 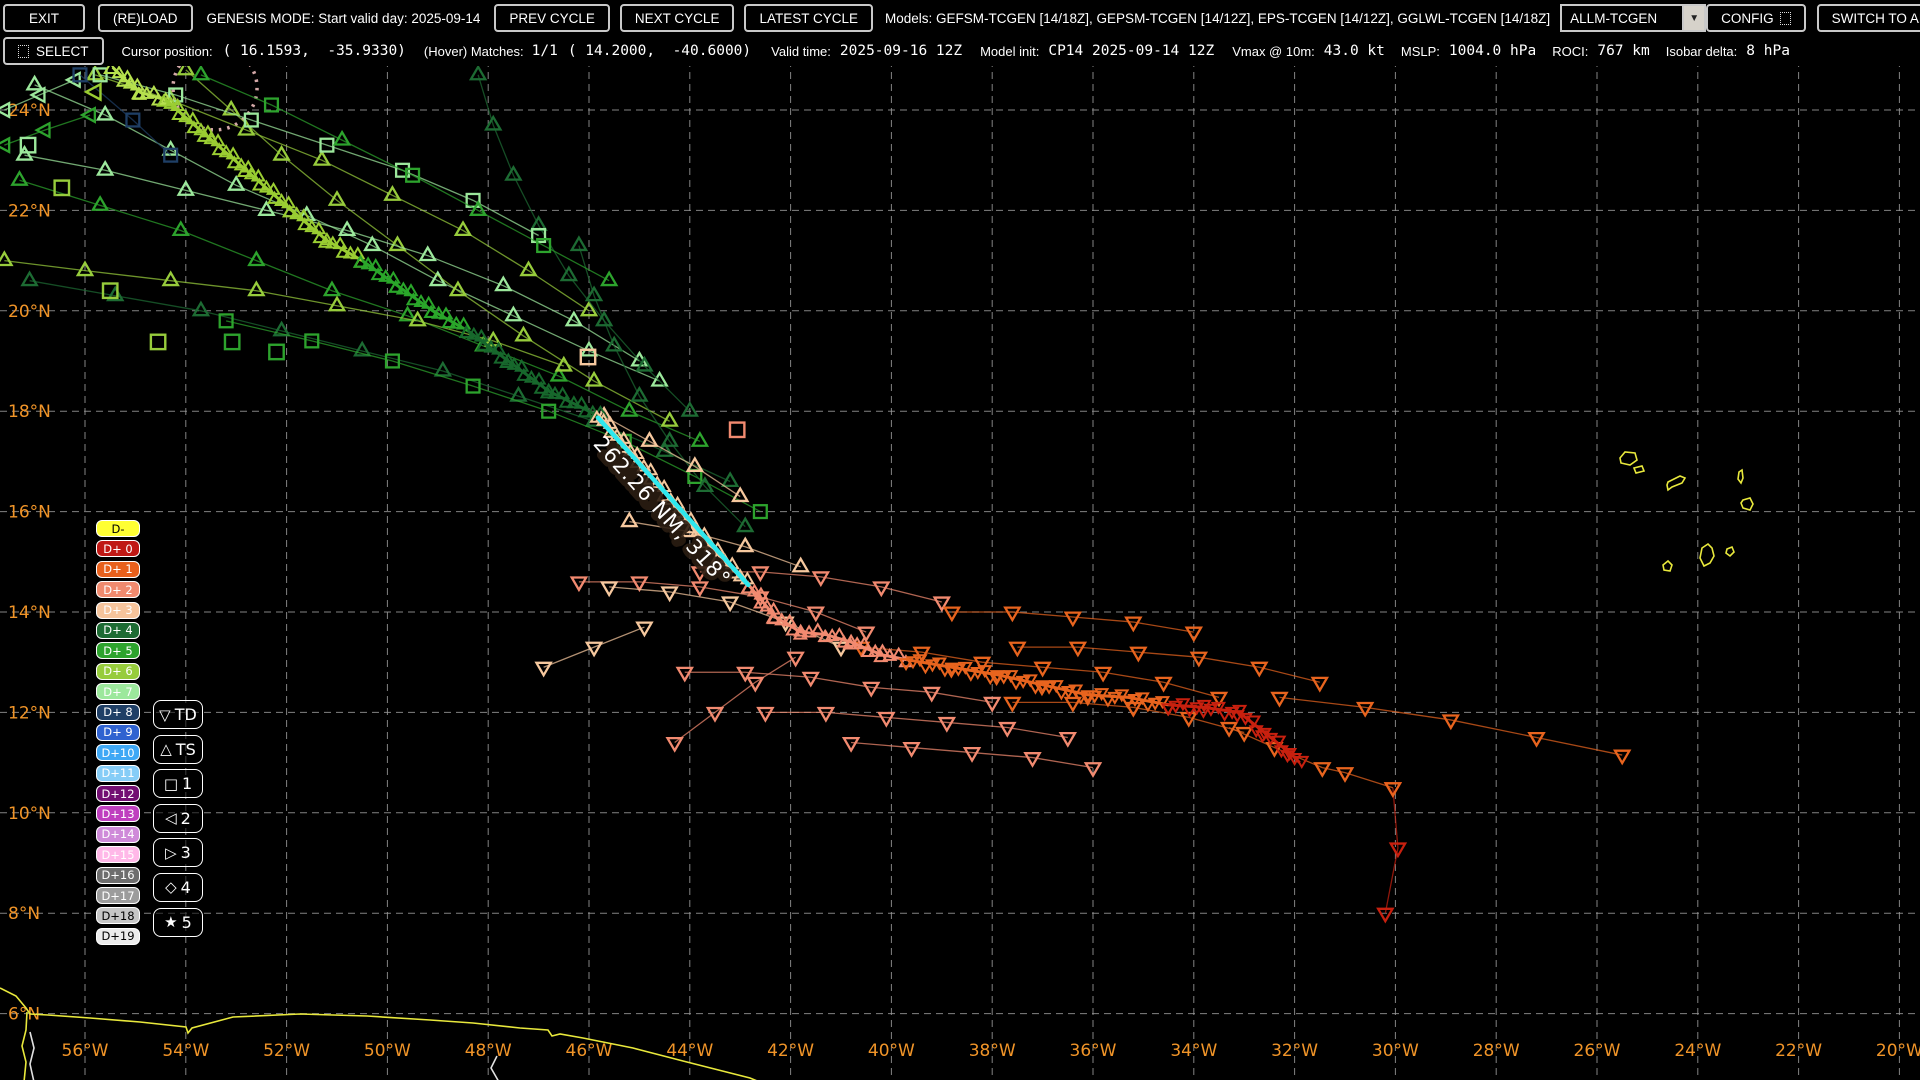 What do you see at coordinates (44, 18) in the screenshot?
I see `exit-button: EXIT` at bounding box center [44, 18].